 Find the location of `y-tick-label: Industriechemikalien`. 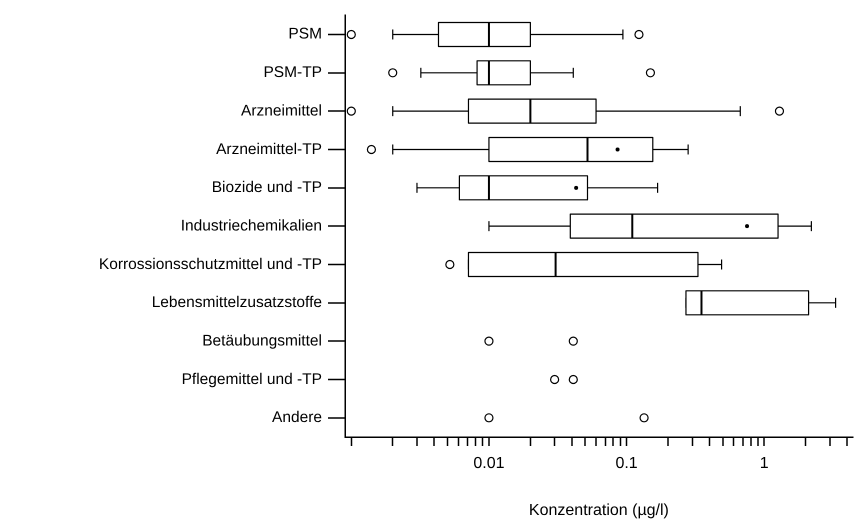

y-tick-label: Industriechemikalien is located at coordinates (251, 225).